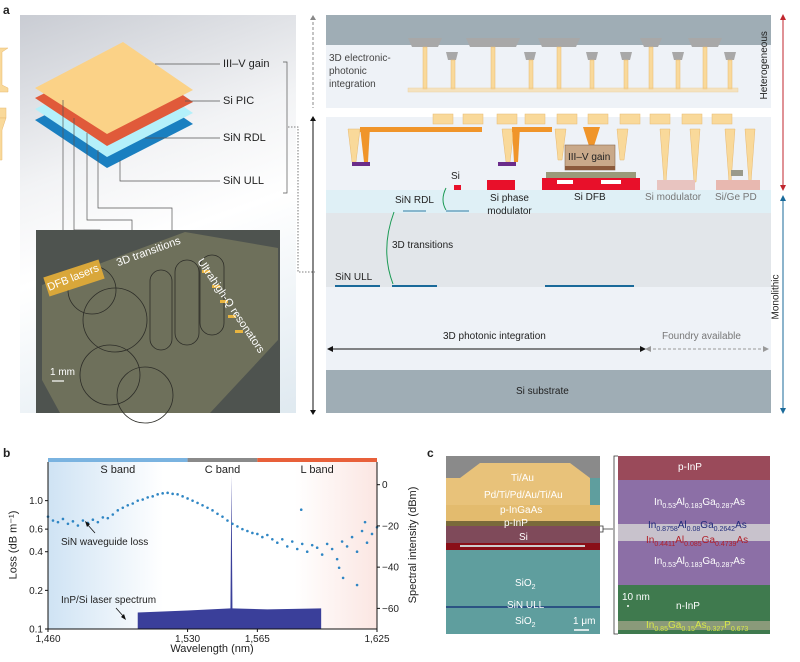 This screenshot has height=662, width=800. I want to click on resonator-heaters, so click(222, 301).